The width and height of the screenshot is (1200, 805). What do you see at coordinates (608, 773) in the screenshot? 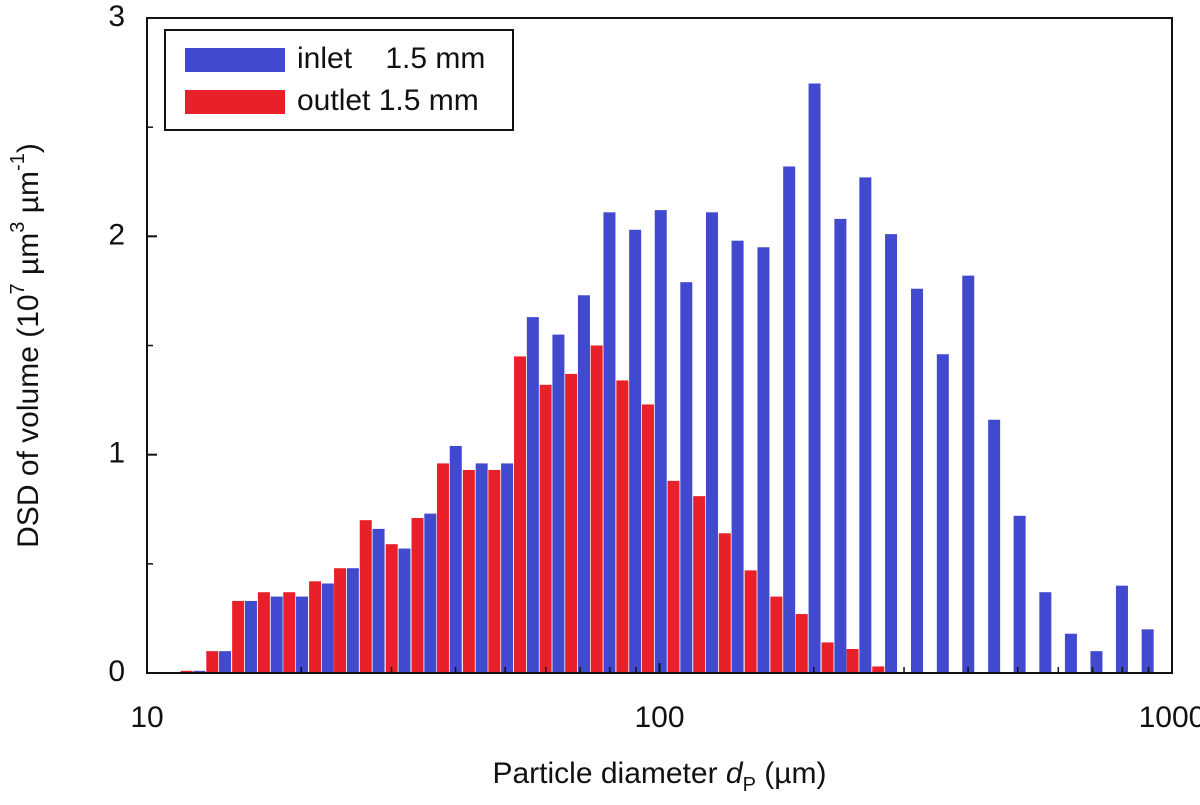
I see `x-axis-label-part: Particle diameter` at bounding box center [608, 773].